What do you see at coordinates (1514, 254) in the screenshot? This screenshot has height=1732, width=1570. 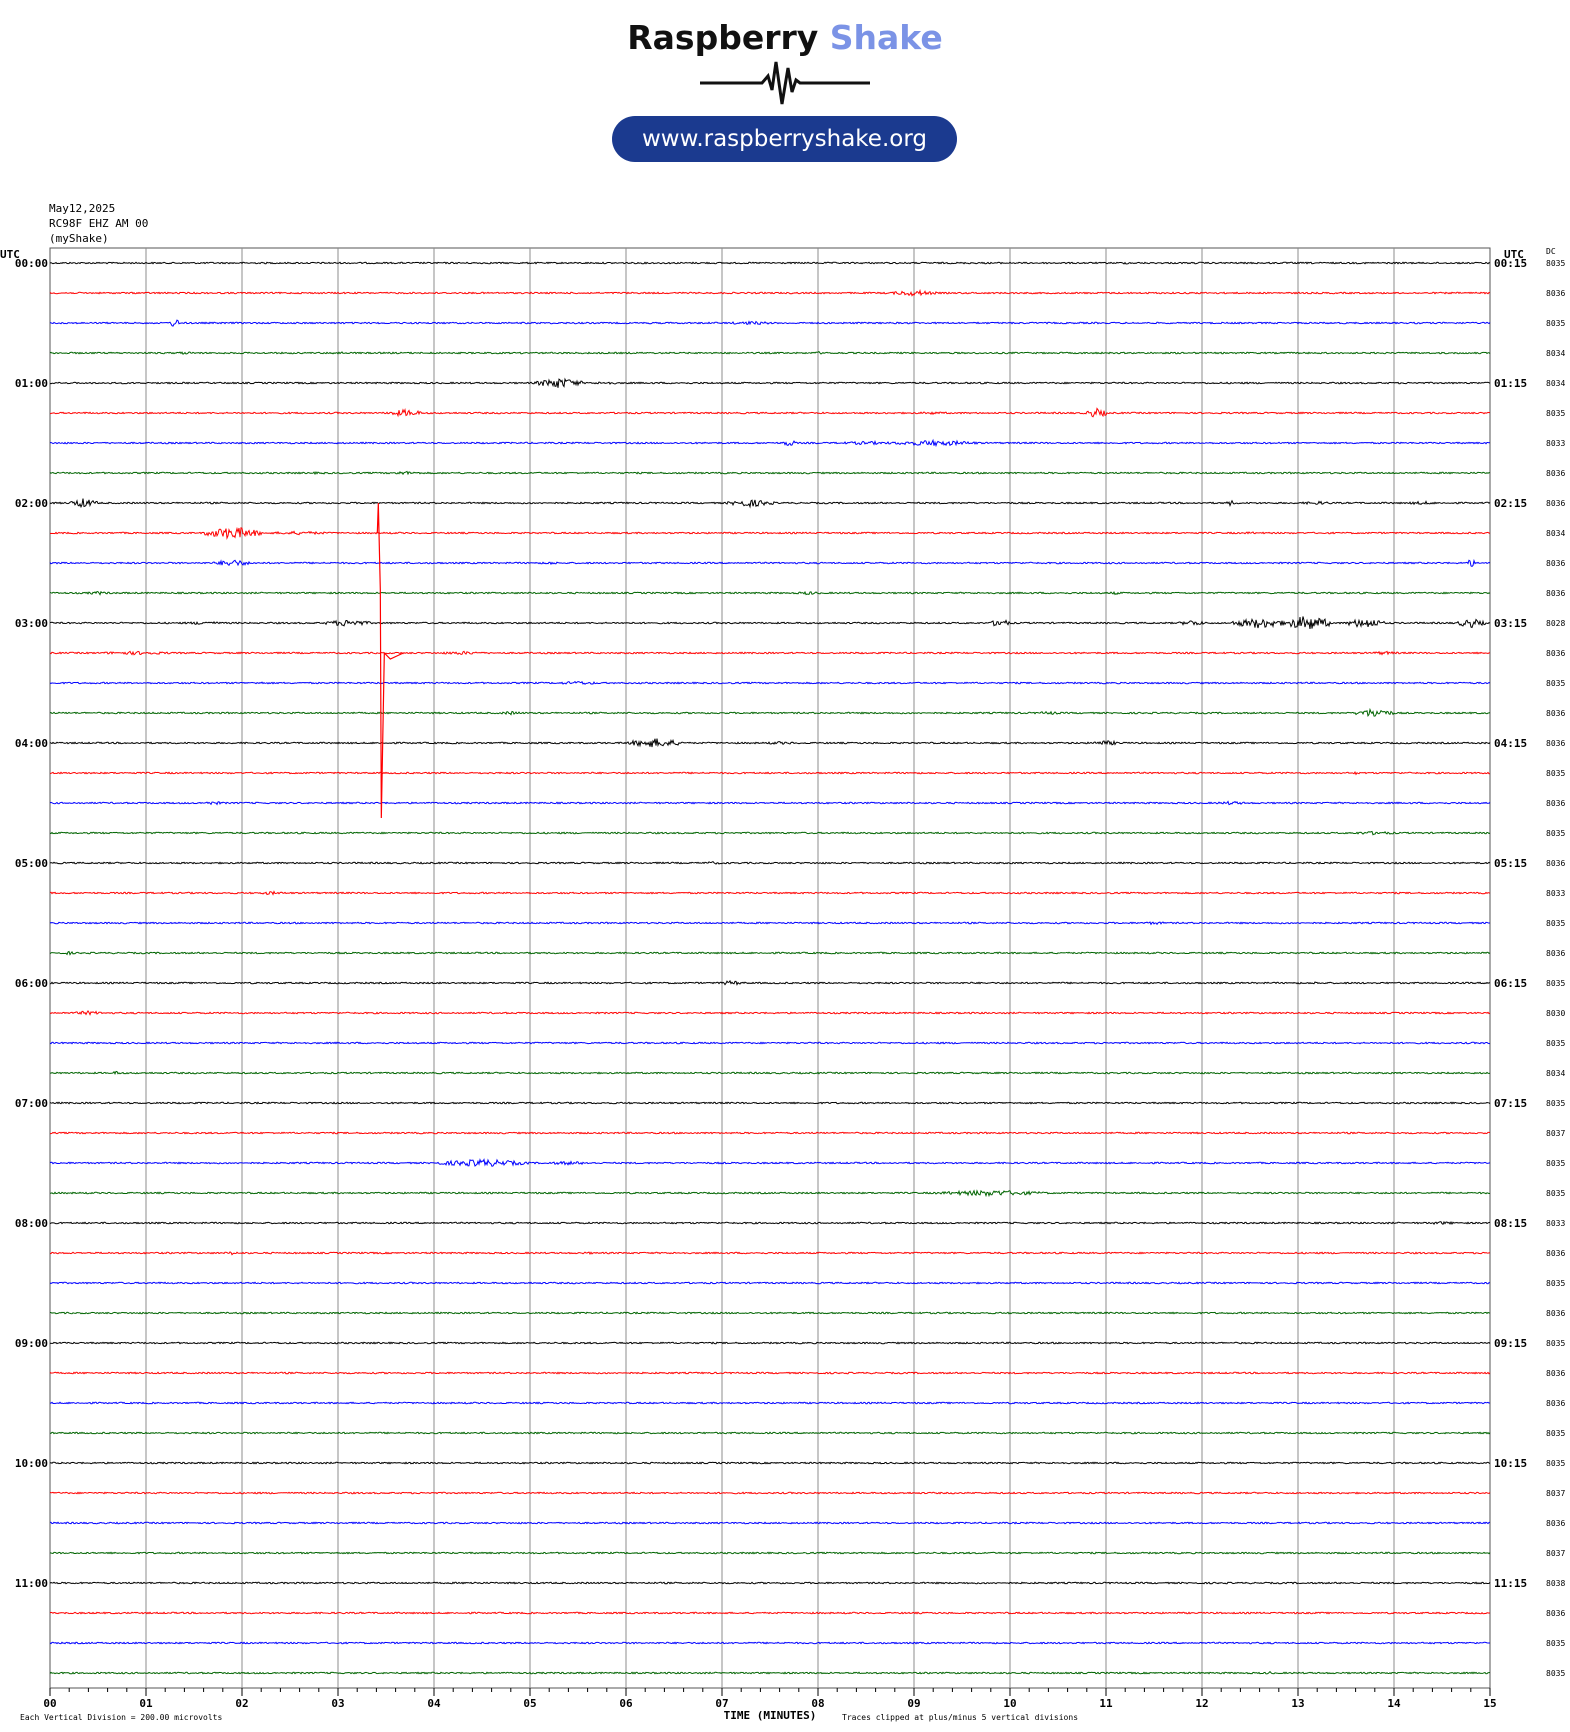 I see `right-utc-header: UTC` at bounding box center [1514, 254].